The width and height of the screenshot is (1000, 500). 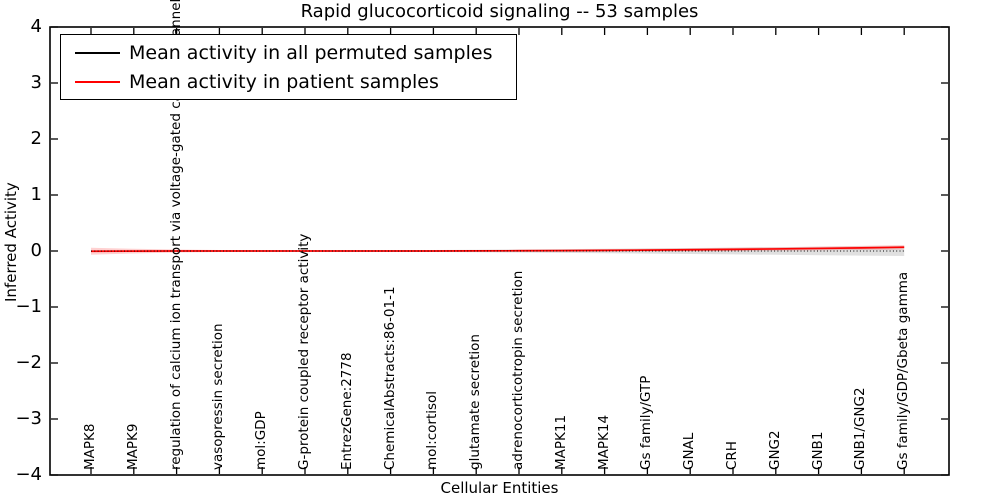 I want to click on y-tick-label: −1, so click(x=28, y=306).